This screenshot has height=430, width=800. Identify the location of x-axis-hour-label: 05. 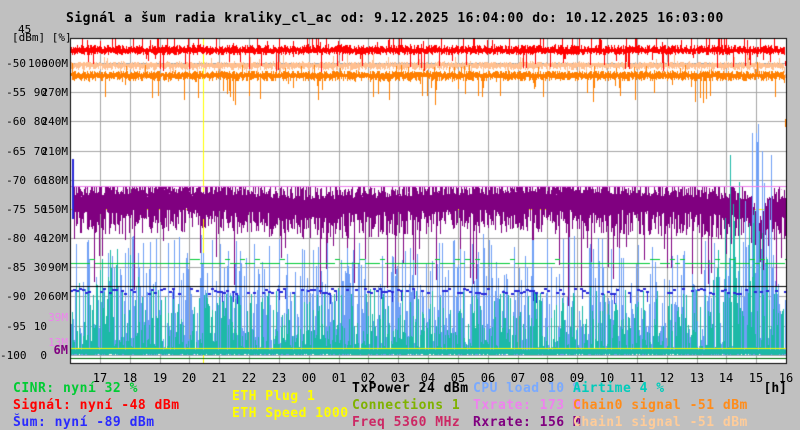
(458, 378).